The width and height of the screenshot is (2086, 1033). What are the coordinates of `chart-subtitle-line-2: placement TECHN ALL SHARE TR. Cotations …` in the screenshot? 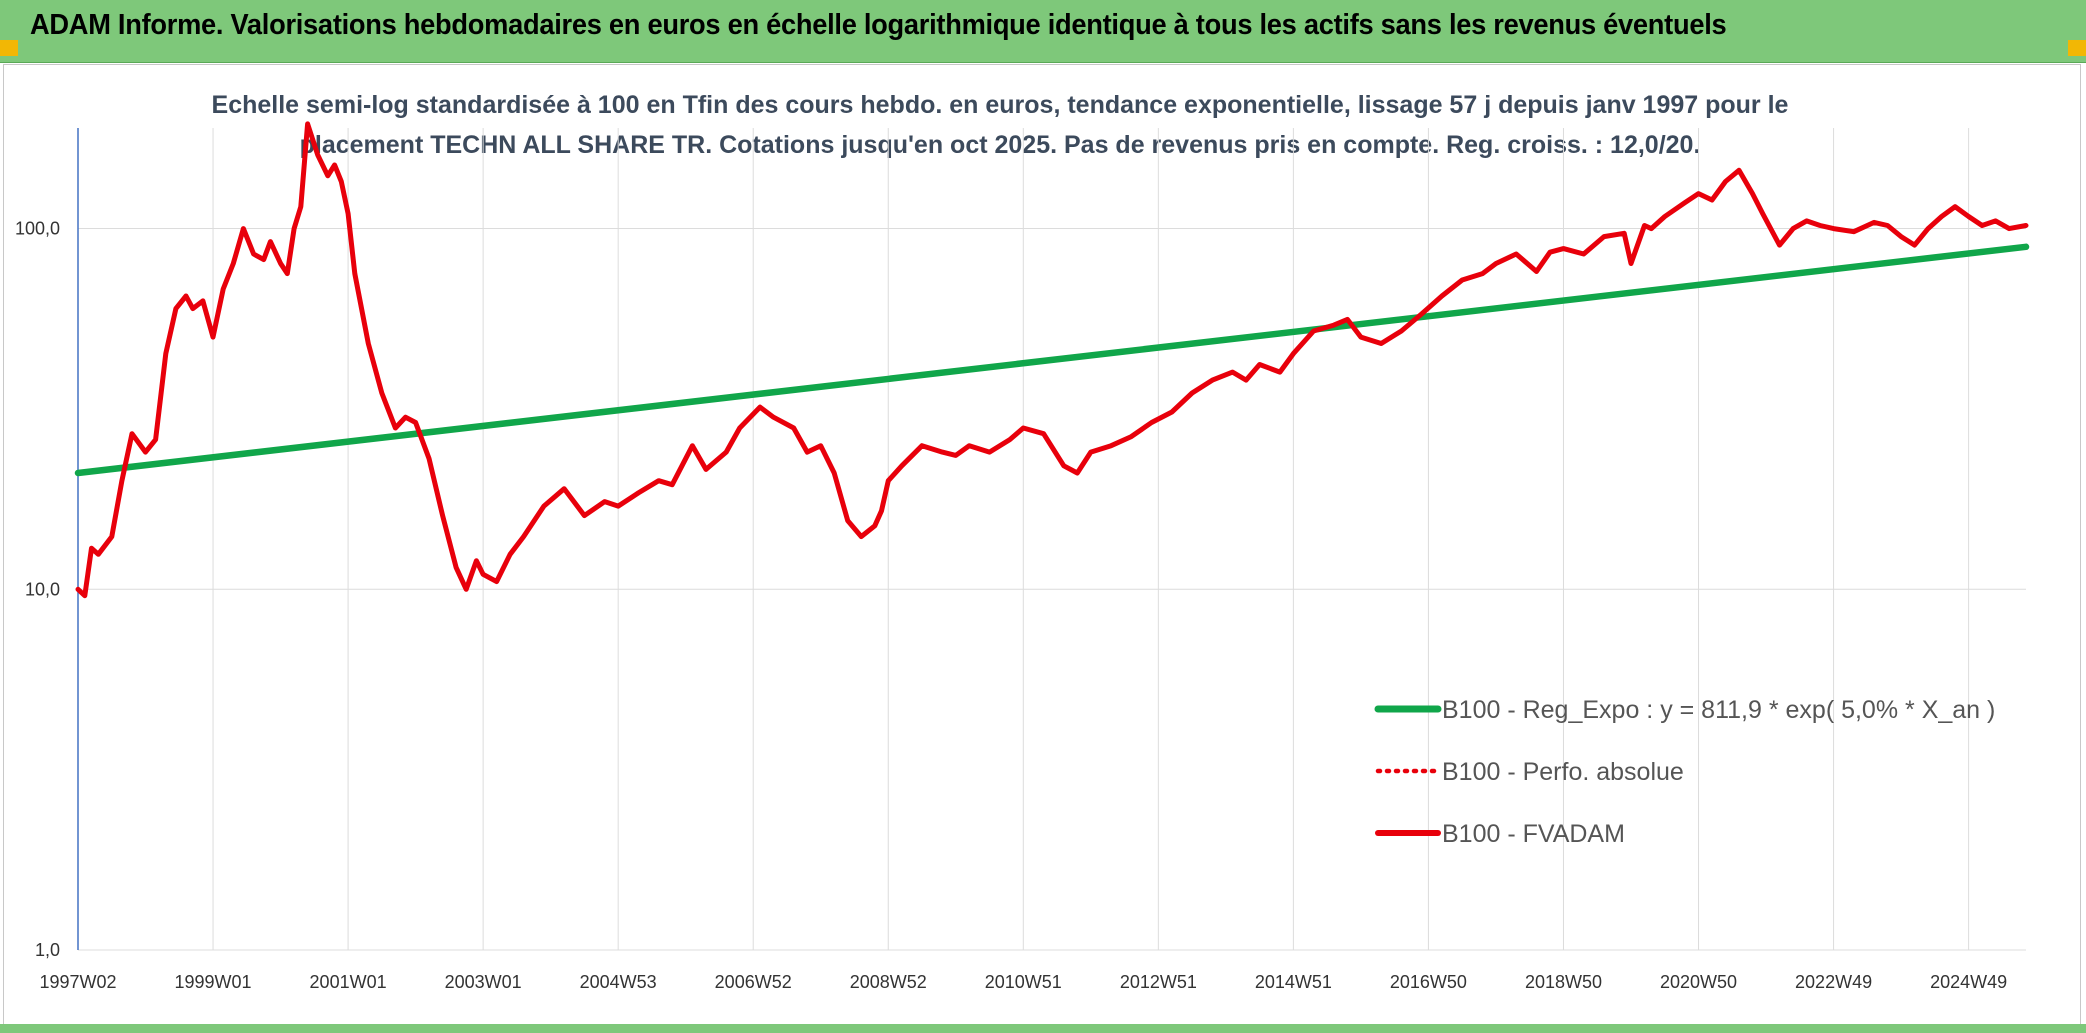 It's located at (1000, 145).